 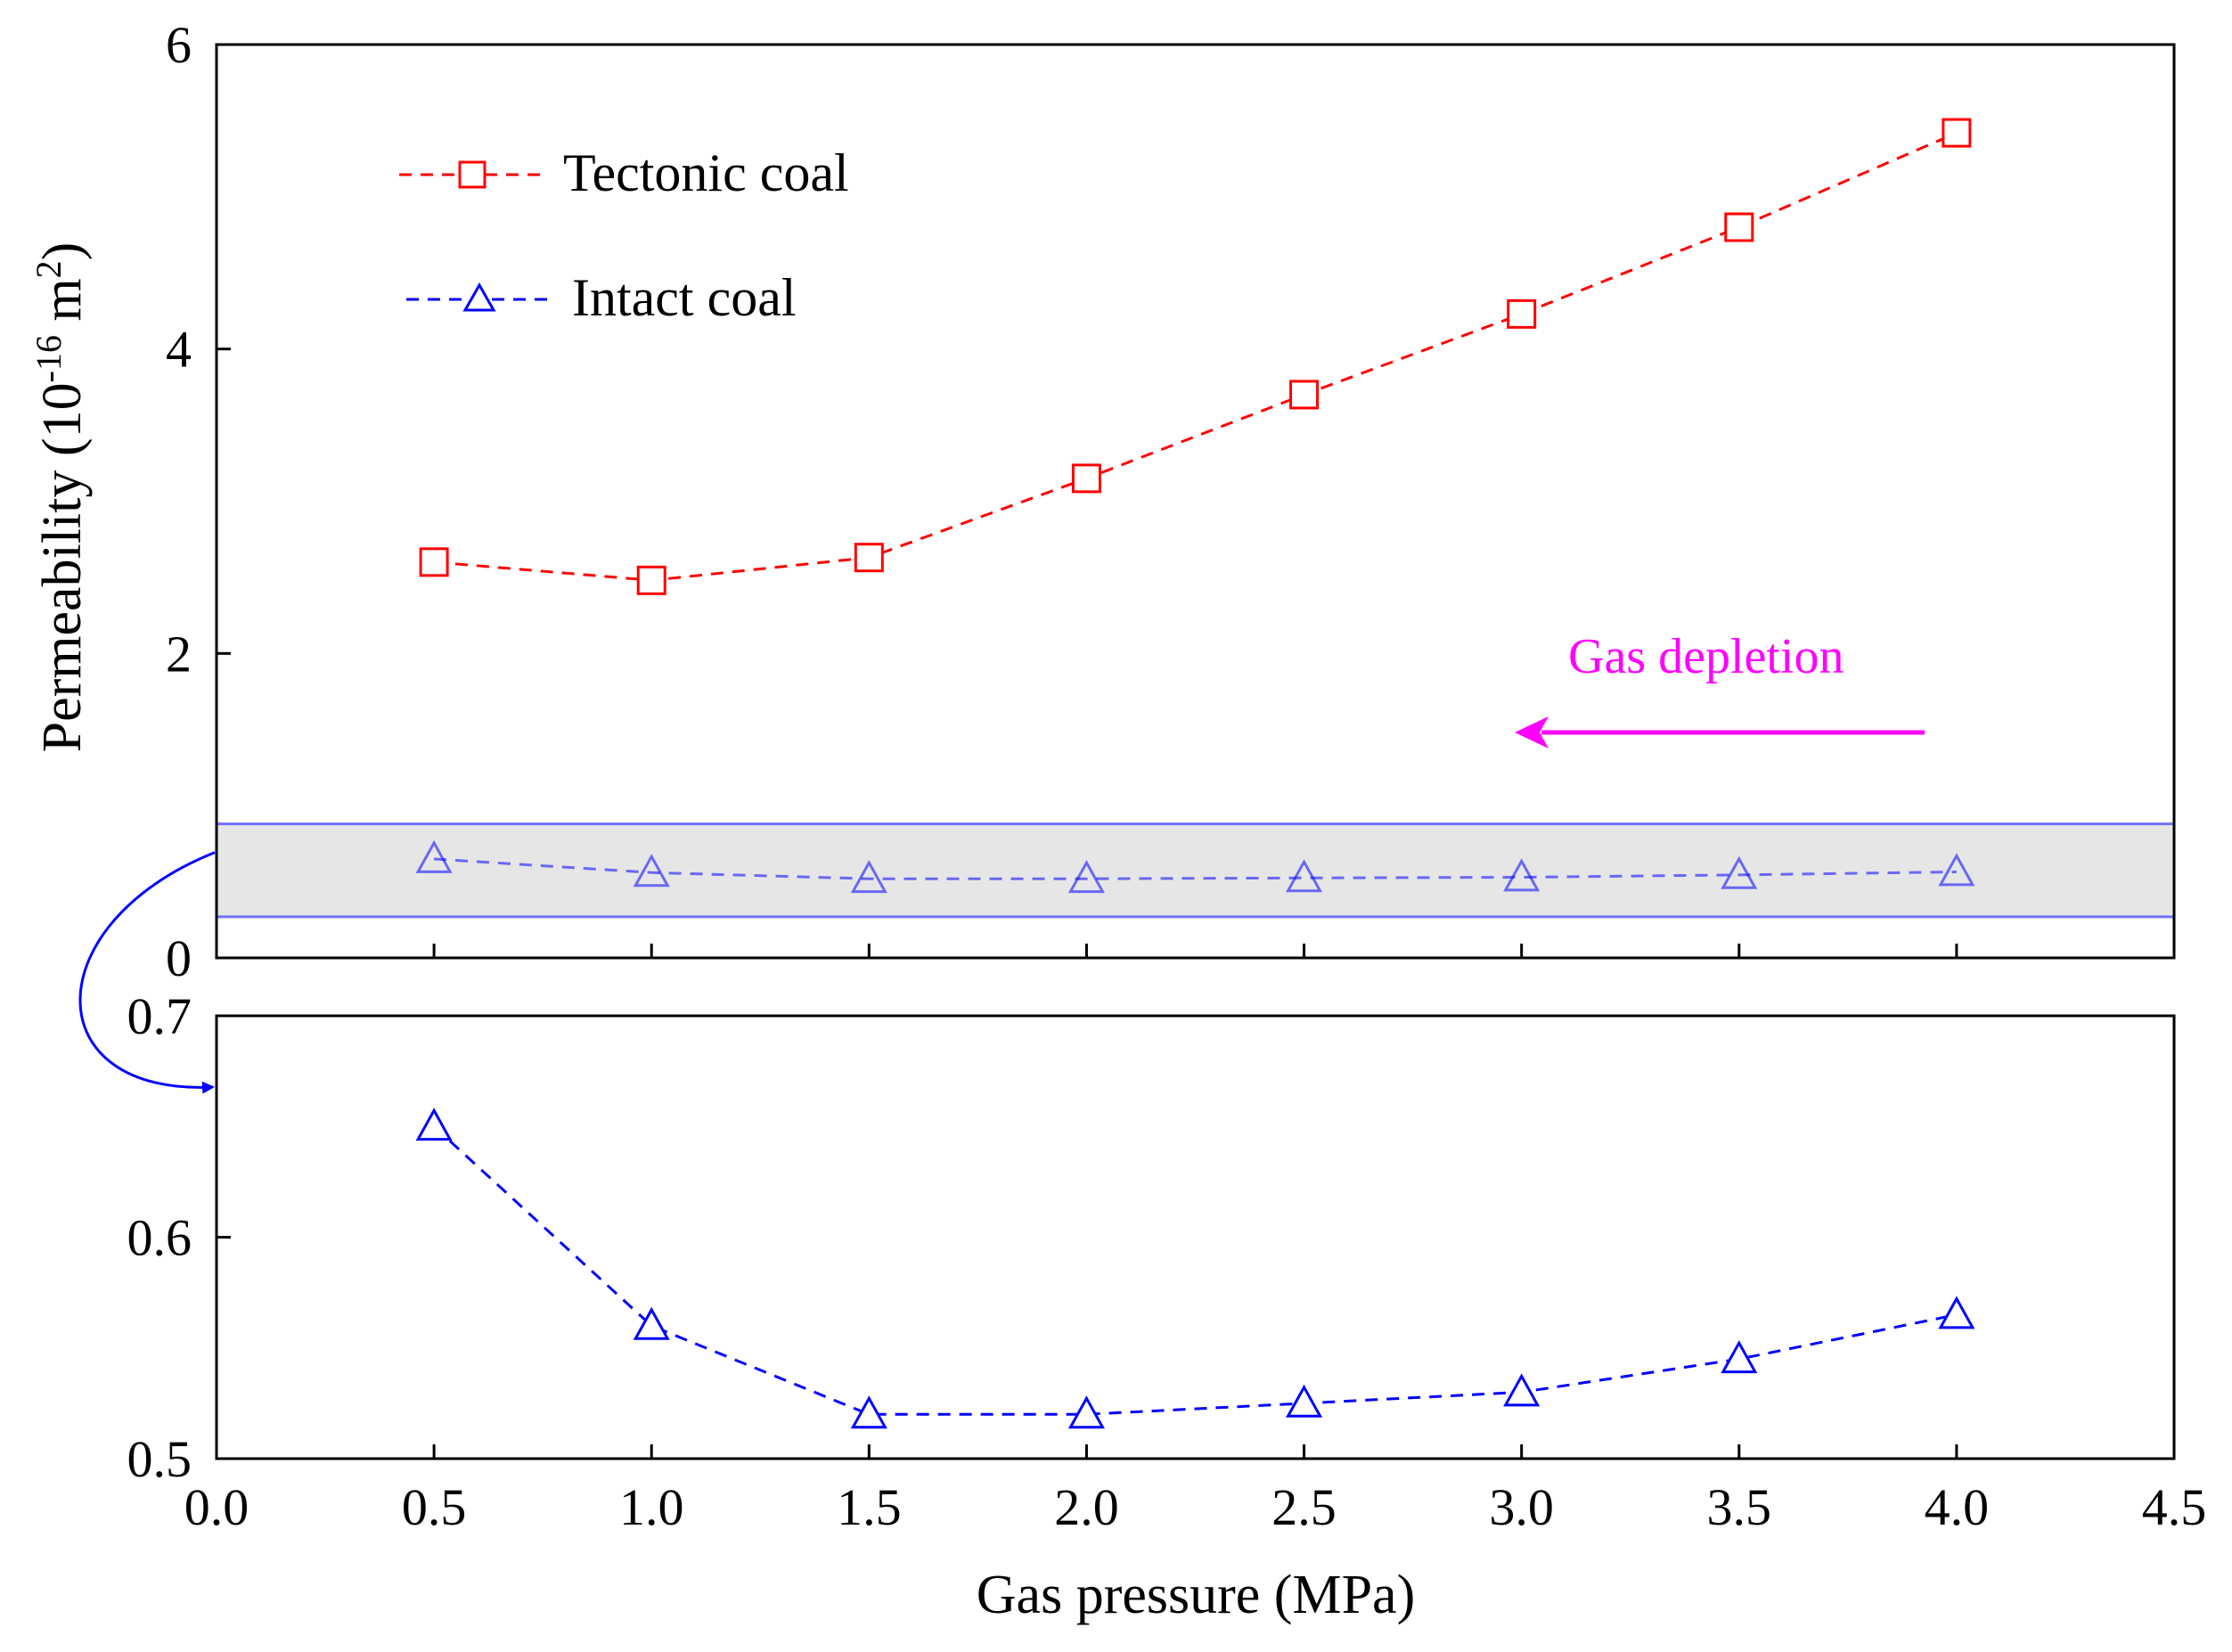 What do you see at coordinates (159, 1459) in the screenshot?
I see `y-tick-label-zoom: 0.5` at bounding box center [159, 1459].